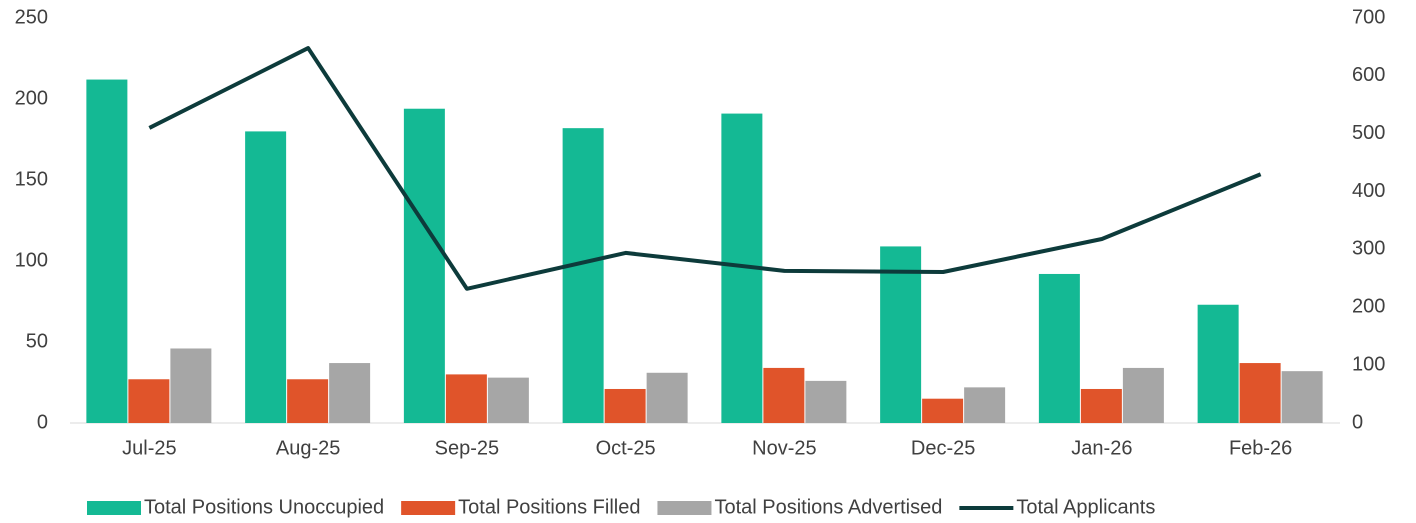  What do you see at coordinates (1368, 75) in the screenshot?
I see `y2-tick-label: 600` at bounding box center [1368, 75].